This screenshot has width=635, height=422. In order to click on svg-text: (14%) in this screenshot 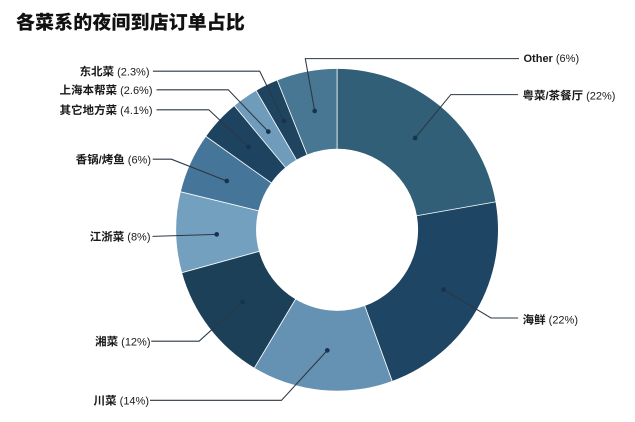, I will do `click(133, 402)`.